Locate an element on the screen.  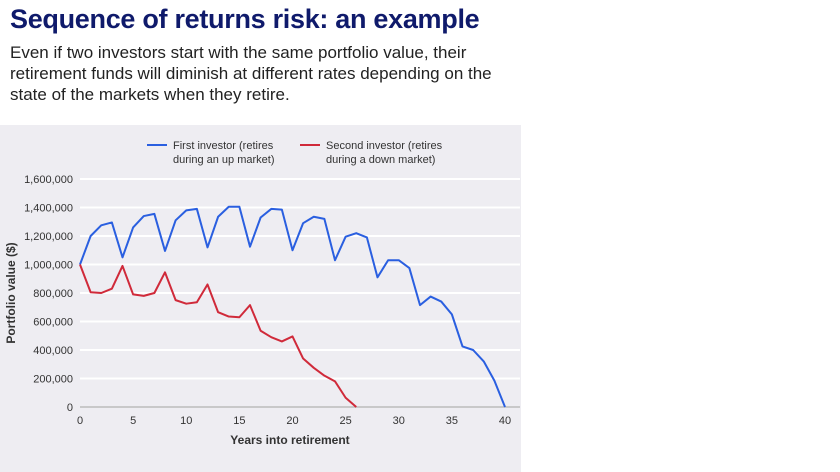
x-tick-label: 15 is located at coordinates (239, 421).